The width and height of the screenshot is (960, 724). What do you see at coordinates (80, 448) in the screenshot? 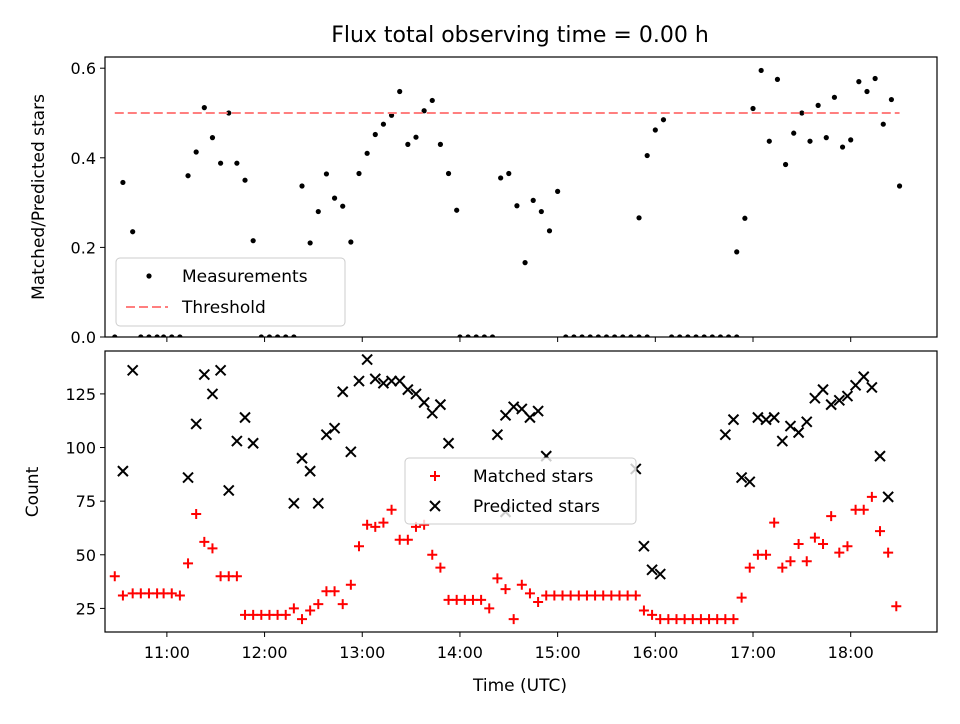
I see `y-tick-label: 100` at bounding box center [80, 448].